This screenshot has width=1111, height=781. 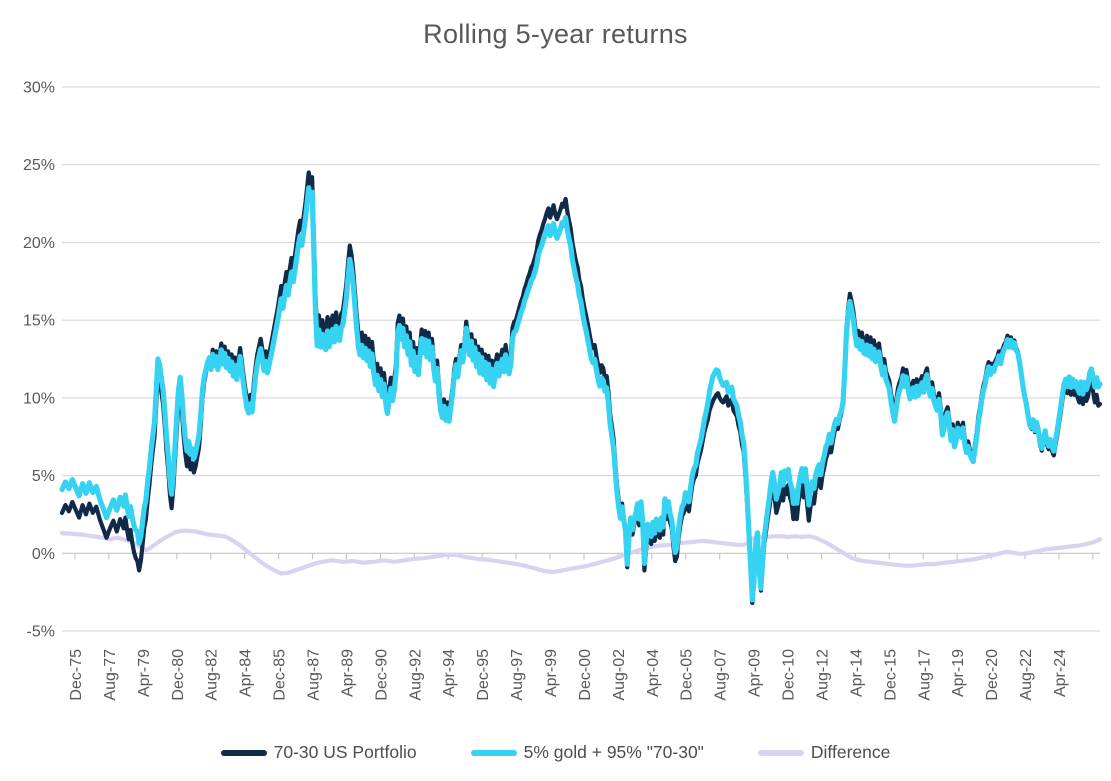 What do you see at coordinates (613, 752) in the screenshot?
I see `legend-label-gold-70-30: 5% gold + 95% "70-30"` at bounding box center [613, 752].